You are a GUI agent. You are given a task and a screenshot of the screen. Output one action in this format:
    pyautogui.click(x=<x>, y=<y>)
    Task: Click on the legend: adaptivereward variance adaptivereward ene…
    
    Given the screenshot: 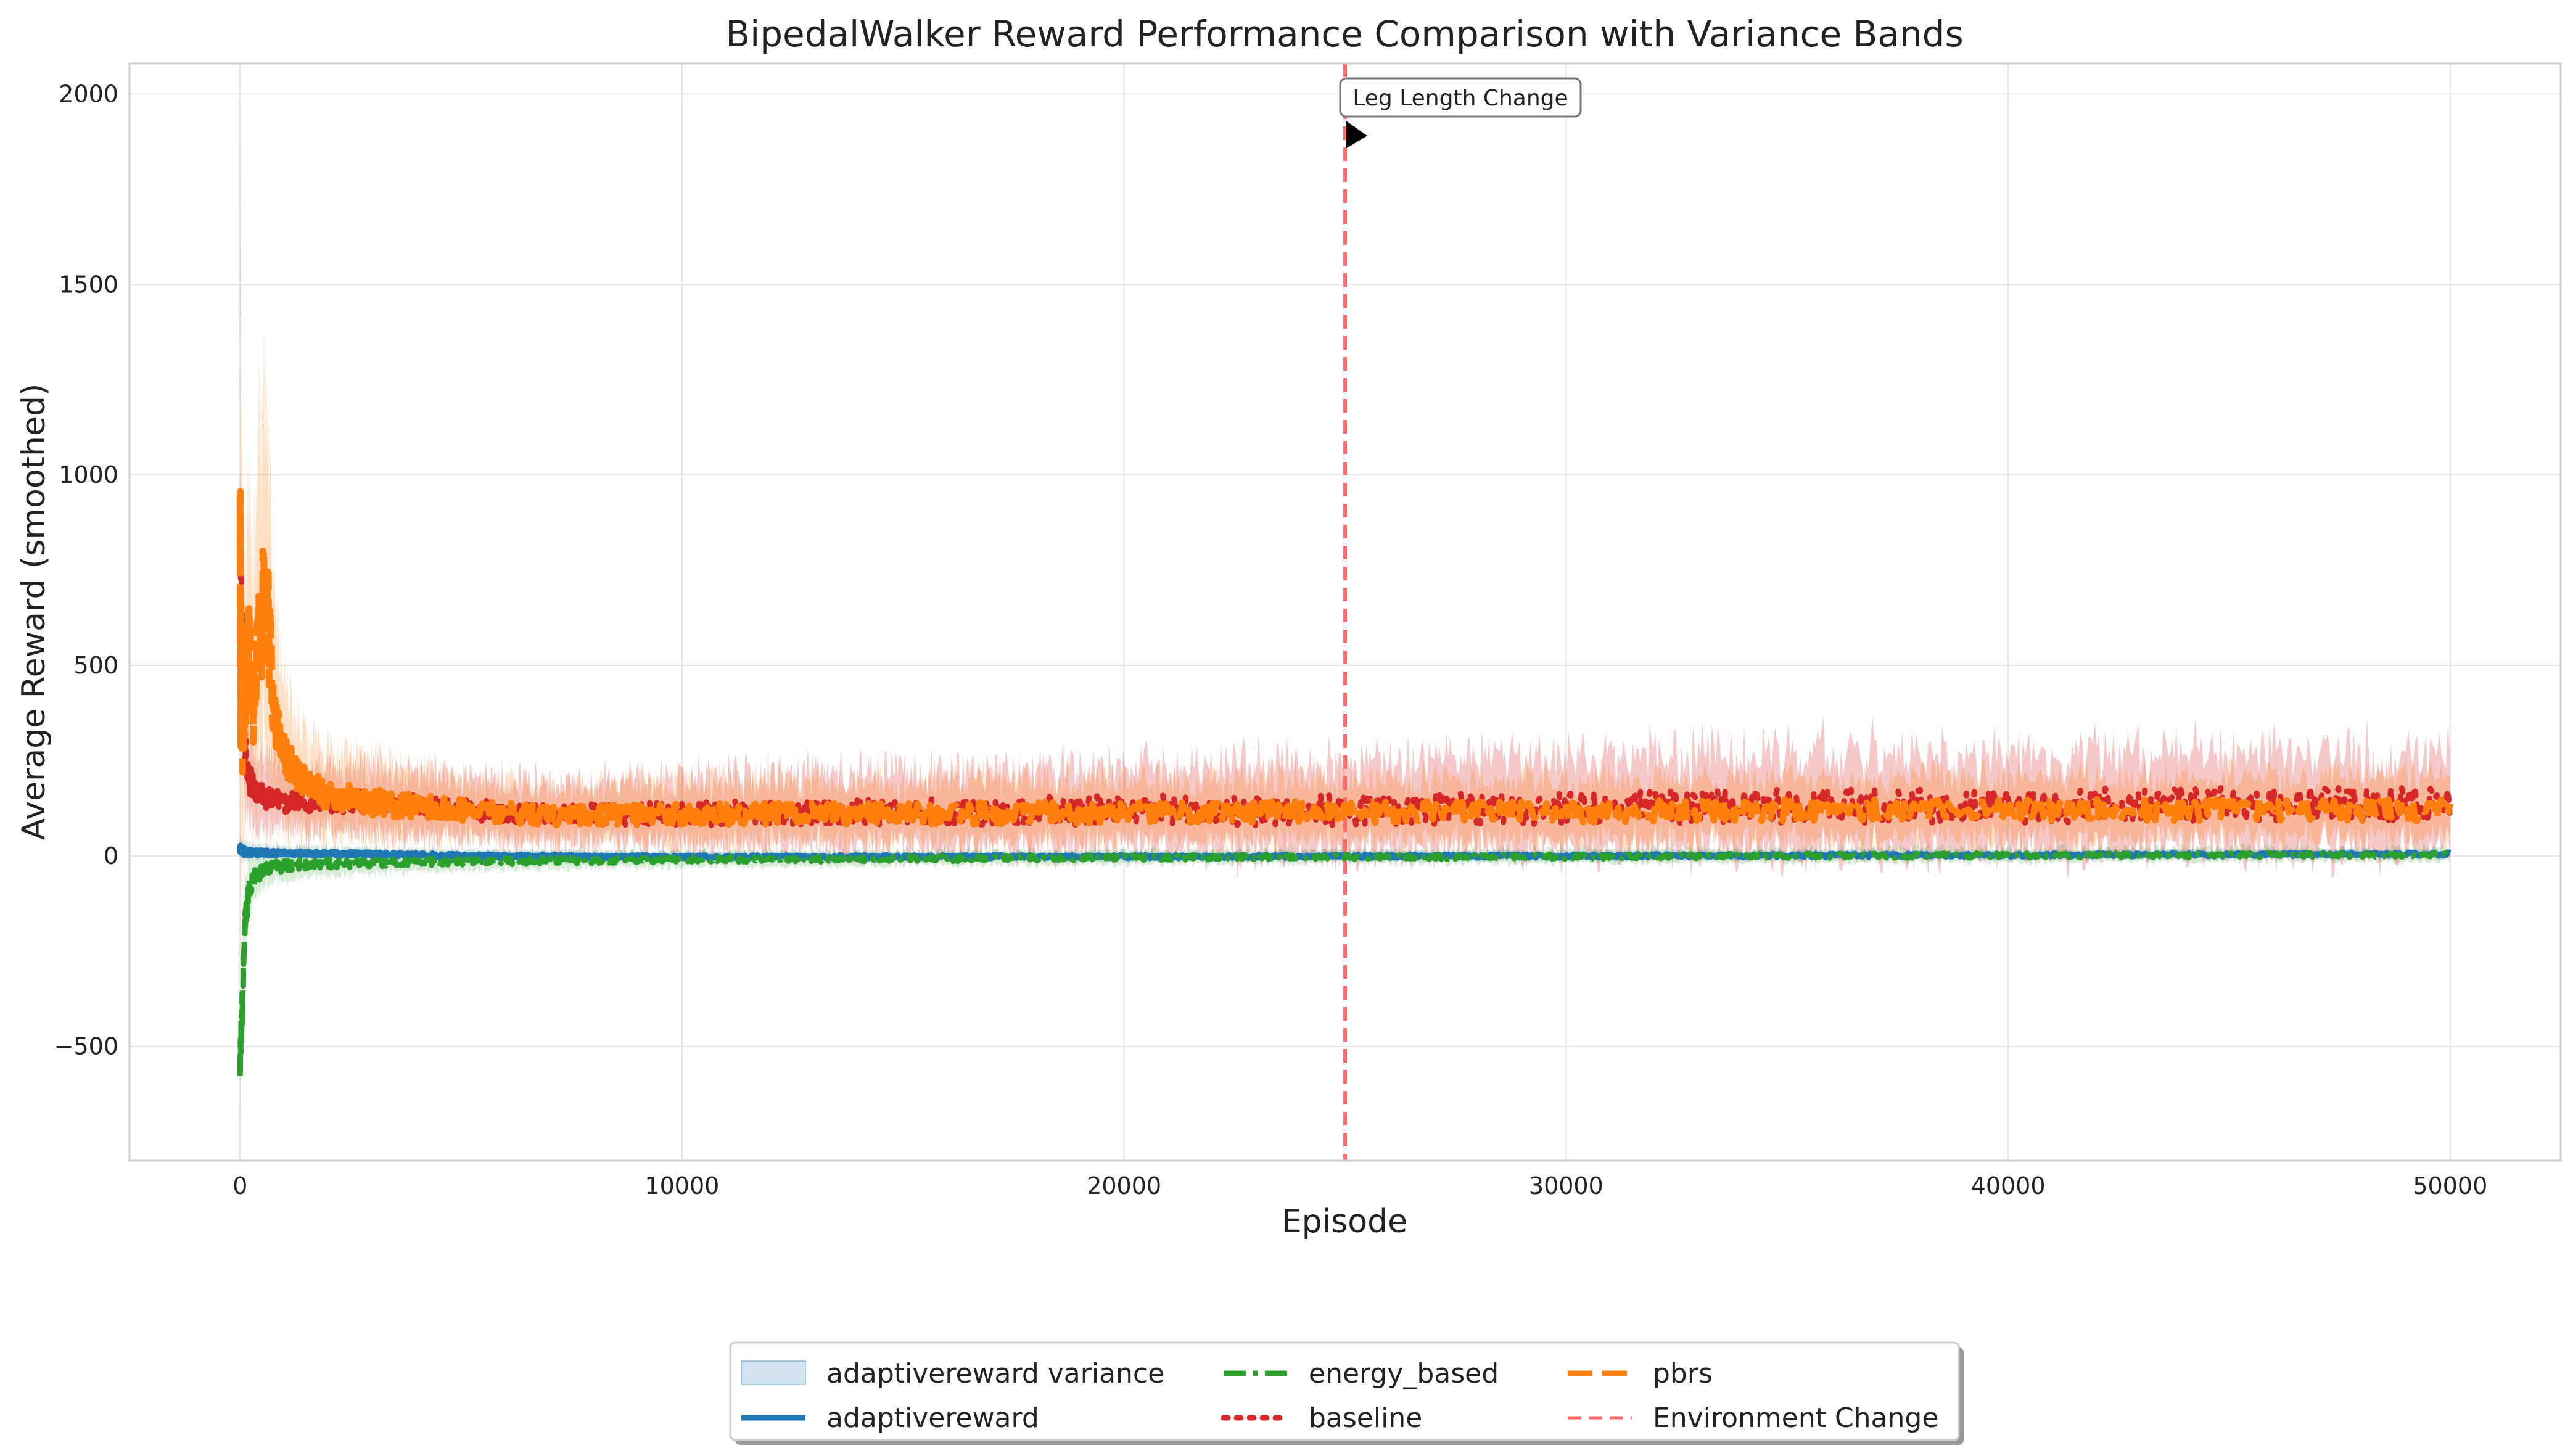 What is the action you would take?
    pyautogui.click(x=1346, y=1393)
    